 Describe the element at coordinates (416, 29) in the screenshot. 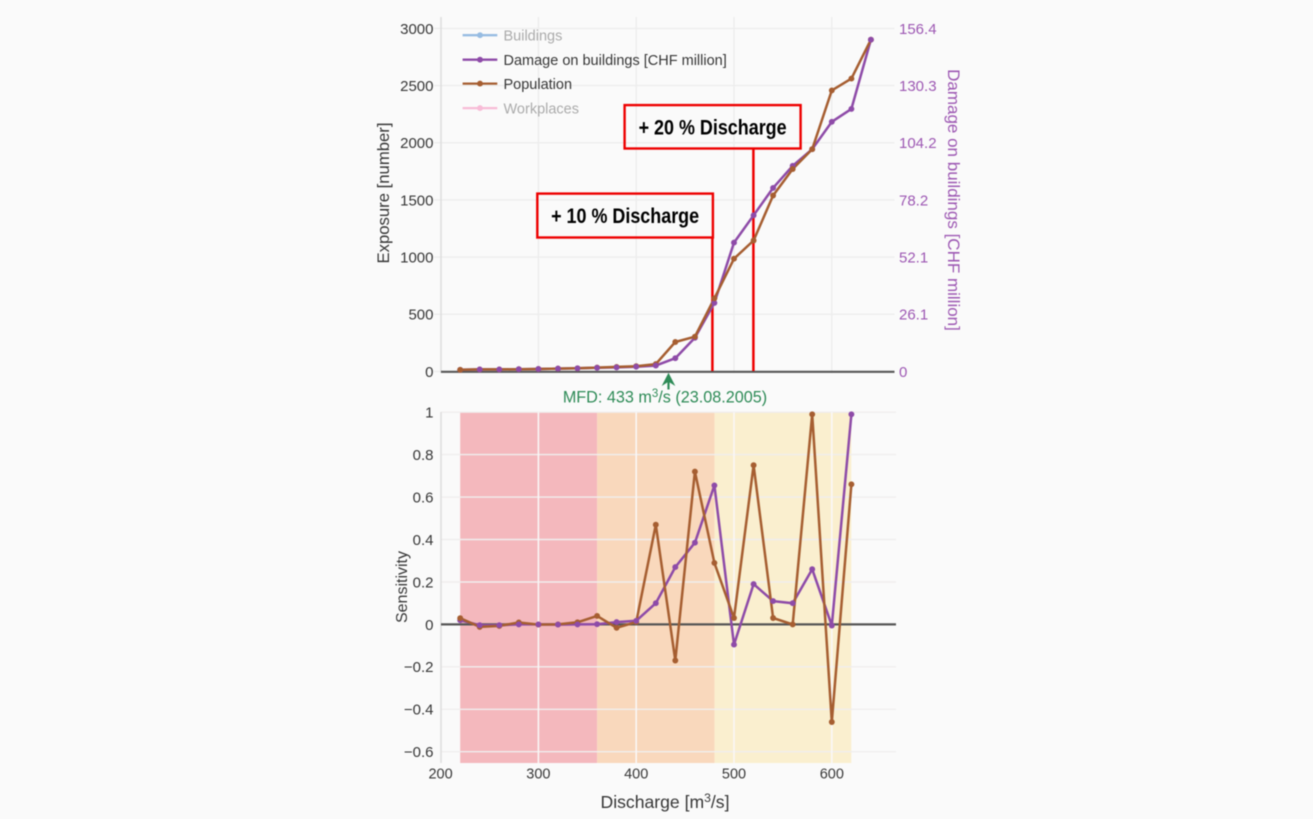

I see `svg-text: 3000` at that location.